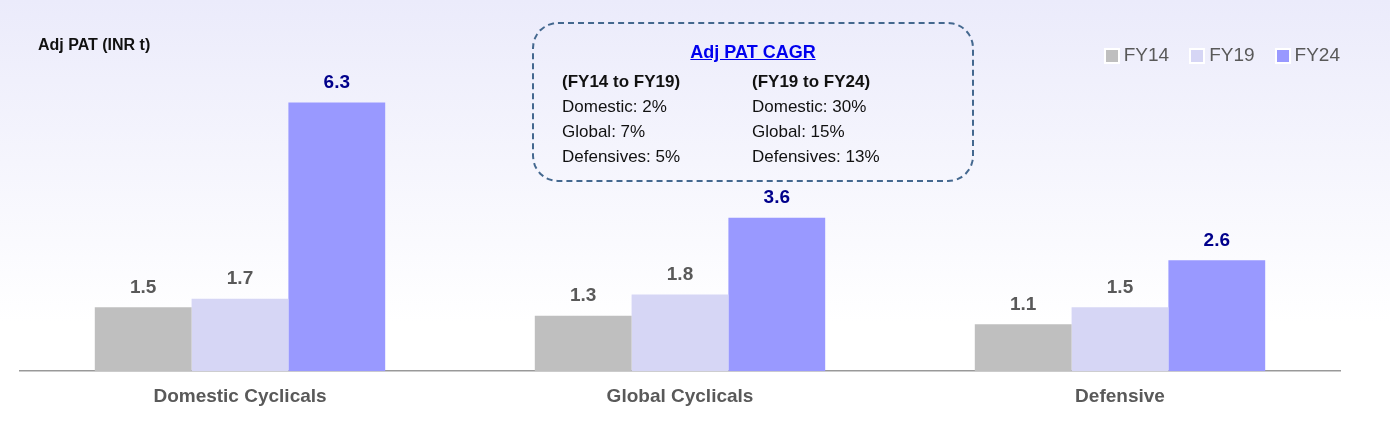 This screenshot has height=430, width=1390. Describe the element at coordinates (337, 82) in the screenshot. I see `data-label: 6.3` at that location.